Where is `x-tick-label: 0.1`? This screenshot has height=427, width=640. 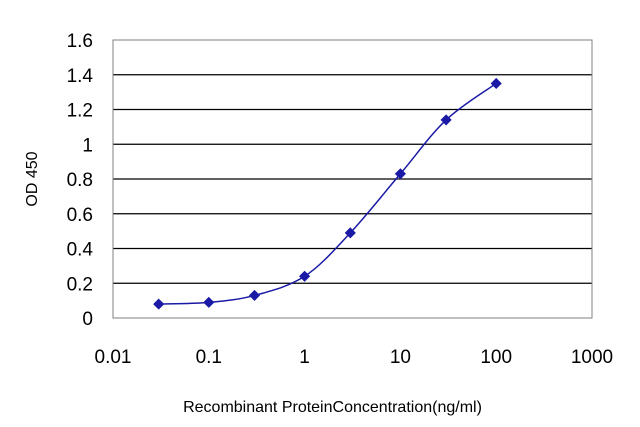
x-tick-label: 0.1 is located at coordinates (209, 357).